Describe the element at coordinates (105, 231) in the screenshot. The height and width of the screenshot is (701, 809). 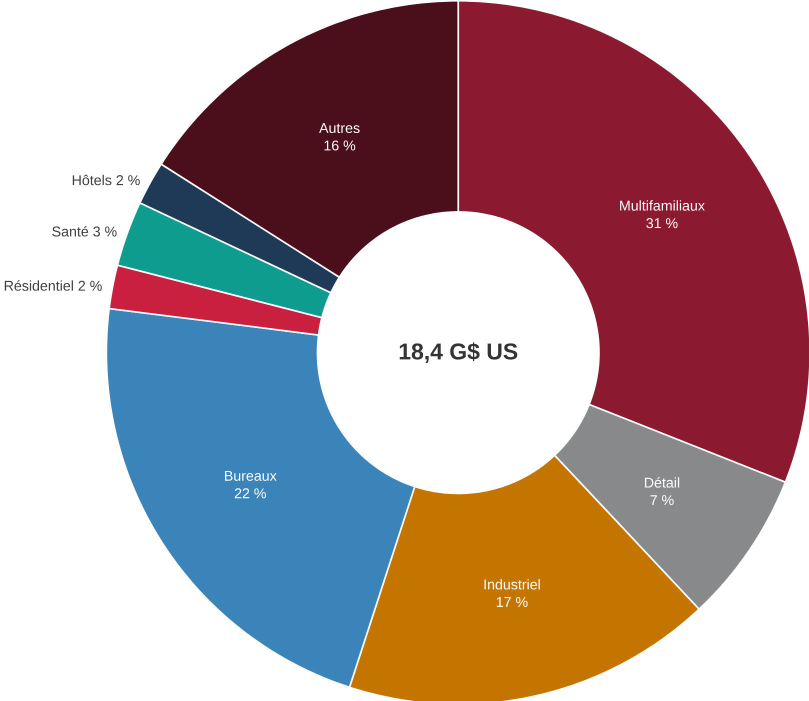
I see `data-label: 3 %` at that location.